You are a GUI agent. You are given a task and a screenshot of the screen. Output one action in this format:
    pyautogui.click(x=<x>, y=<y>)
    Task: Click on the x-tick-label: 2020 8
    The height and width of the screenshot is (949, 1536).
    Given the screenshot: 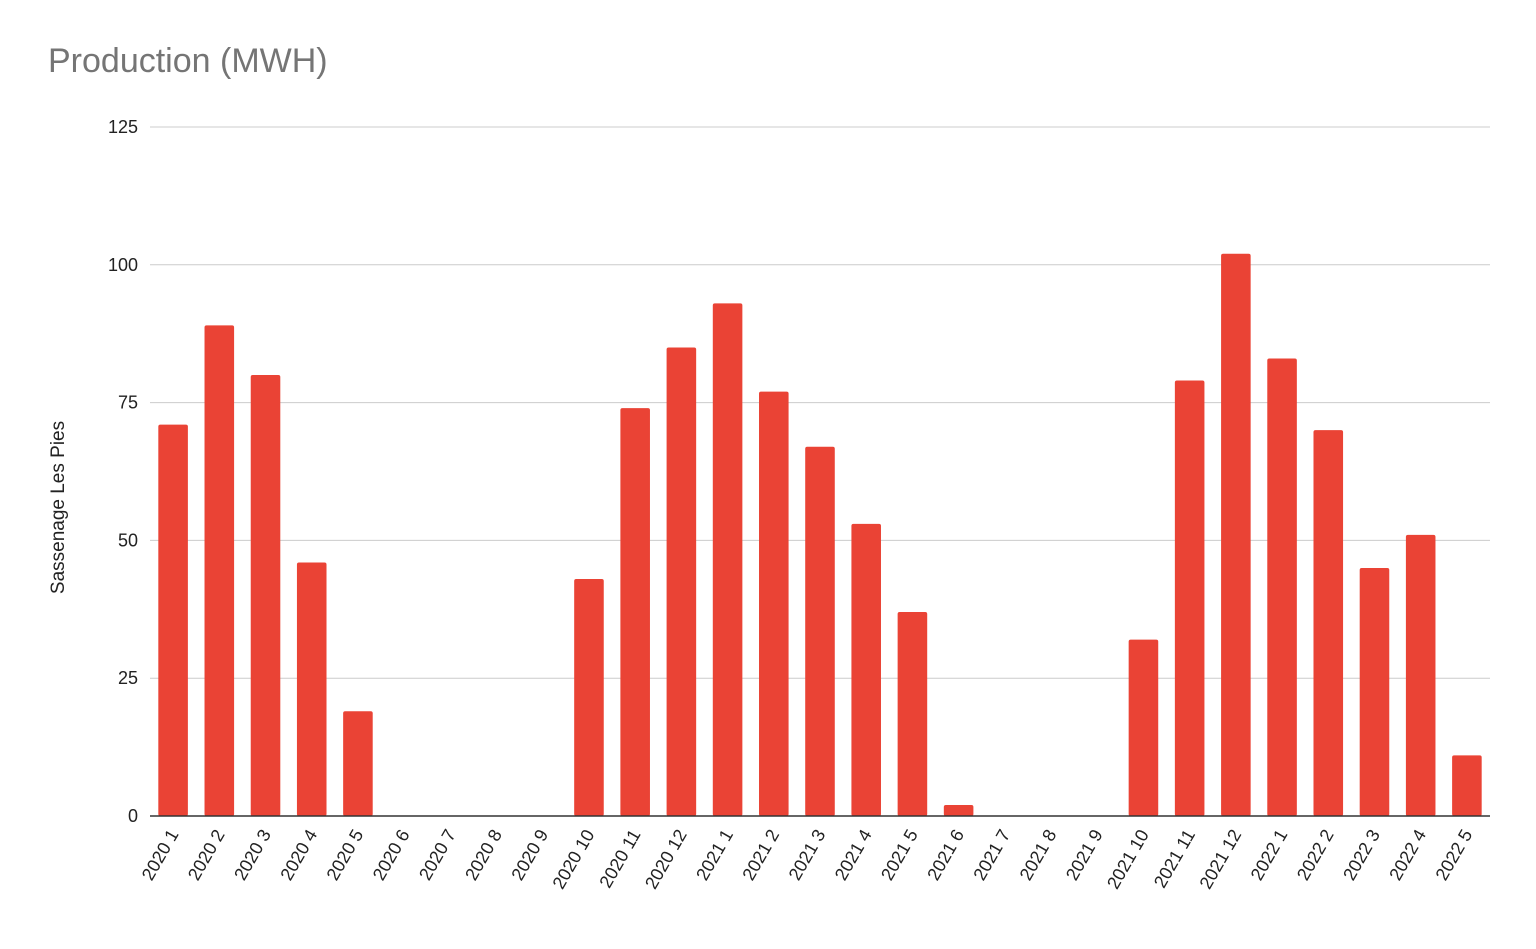 What is the action you would take?
    pyautogui.click(x=483, y=855)
    